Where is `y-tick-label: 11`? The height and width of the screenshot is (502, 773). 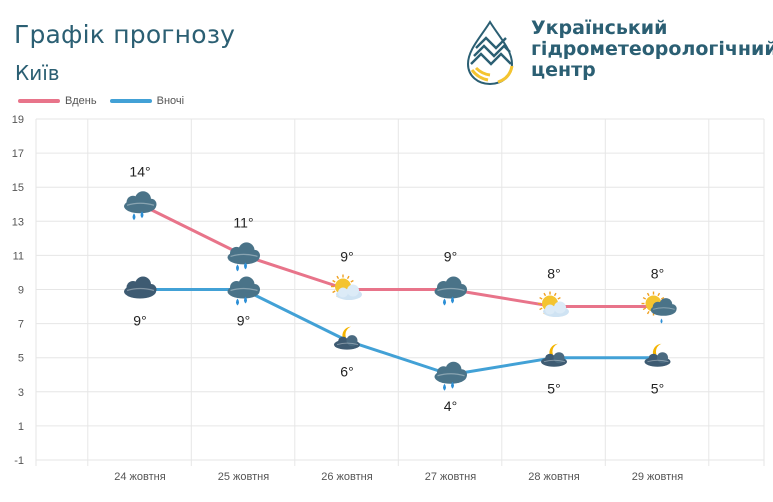 y-tick-label: 11 is located at coordinates (18, 256).